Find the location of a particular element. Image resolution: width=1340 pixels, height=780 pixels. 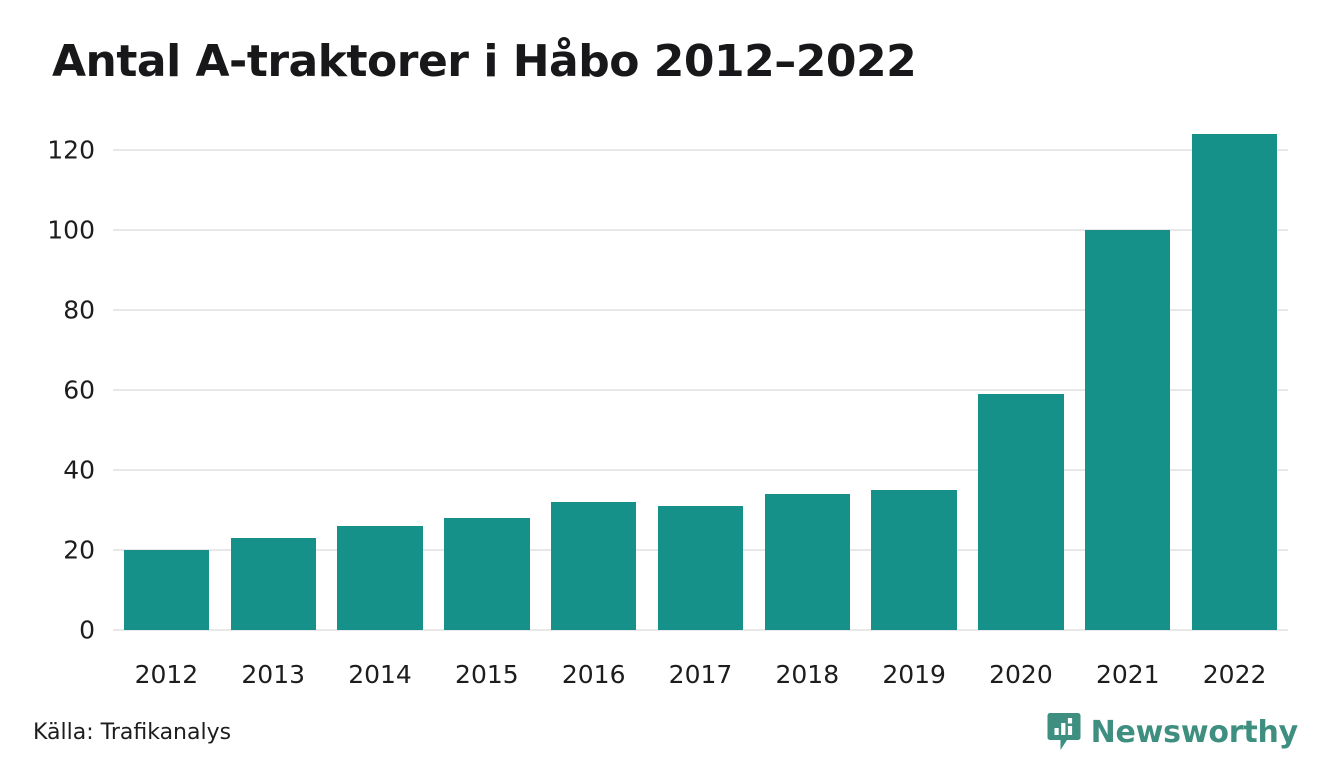

bar-2012 is located at coordinates (166, 590).